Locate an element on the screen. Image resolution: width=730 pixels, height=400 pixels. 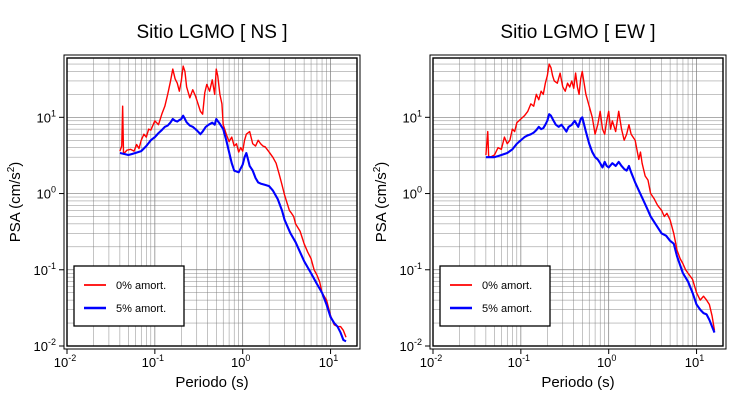
chart-title: Sitio LGMO [ EW ] is located at coordinates (577, 32).